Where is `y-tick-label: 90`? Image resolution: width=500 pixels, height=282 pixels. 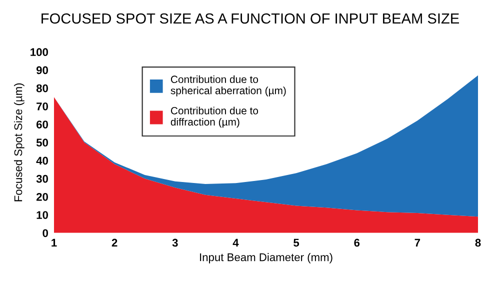 y-tick-label: 90 is located at coordinates (42, 70).